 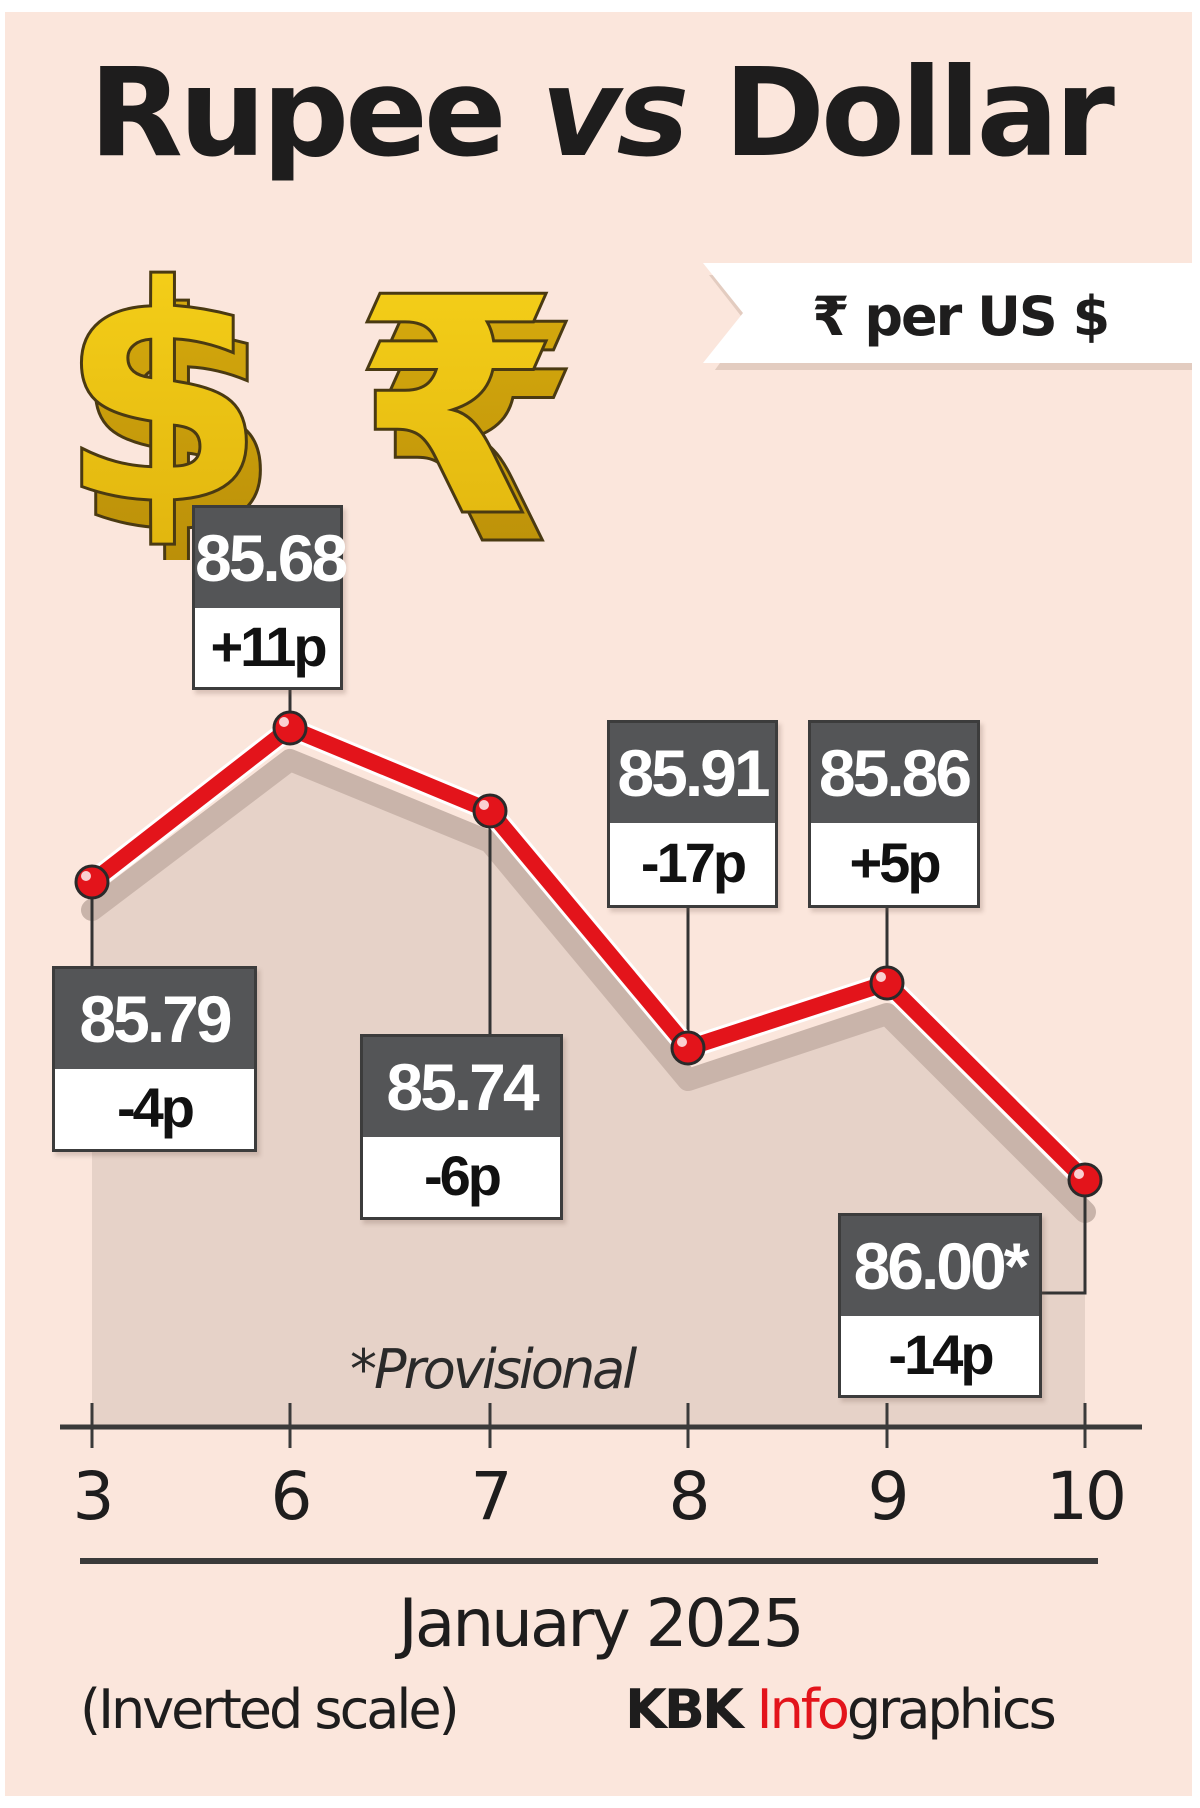 What do you see at coordinates (615, 113) in the screenshot?
I see `title-vs: vs` at bounding box center [615, 113].